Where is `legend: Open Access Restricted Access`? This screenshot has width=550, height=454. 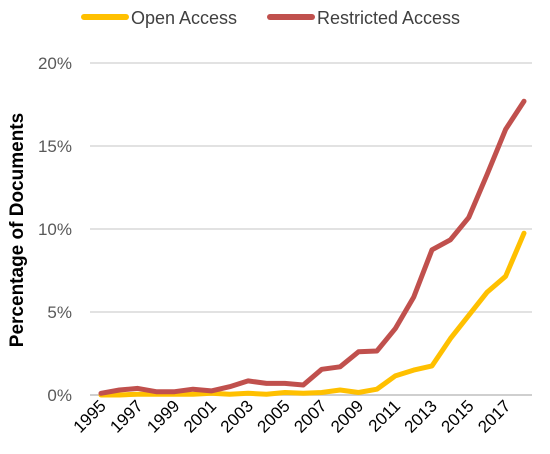 legend: Open Access Restricted Access is located at coordinates (270, 18).